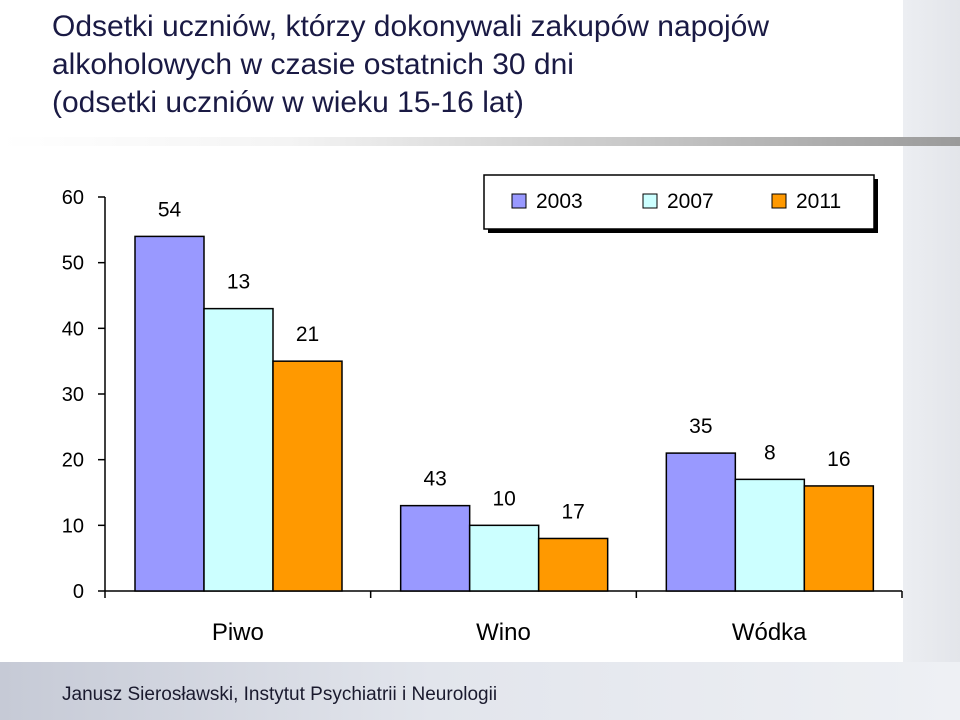  I want to click on data-label: 17, so click(572, 511).